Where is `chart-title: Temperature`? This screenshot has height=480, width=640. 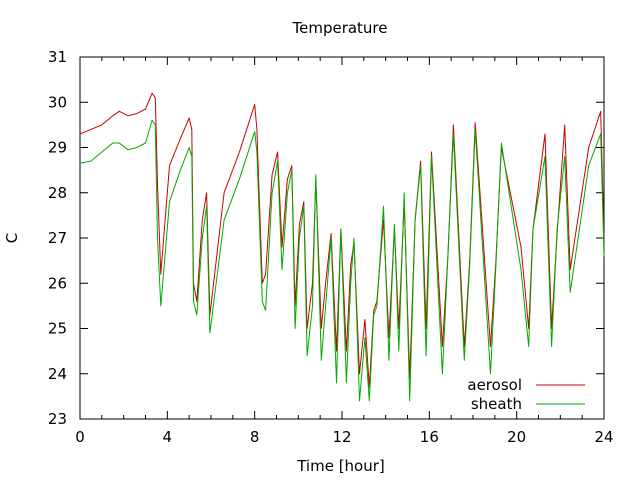
chart-title: Temperature is located at coordinates (339, 28).